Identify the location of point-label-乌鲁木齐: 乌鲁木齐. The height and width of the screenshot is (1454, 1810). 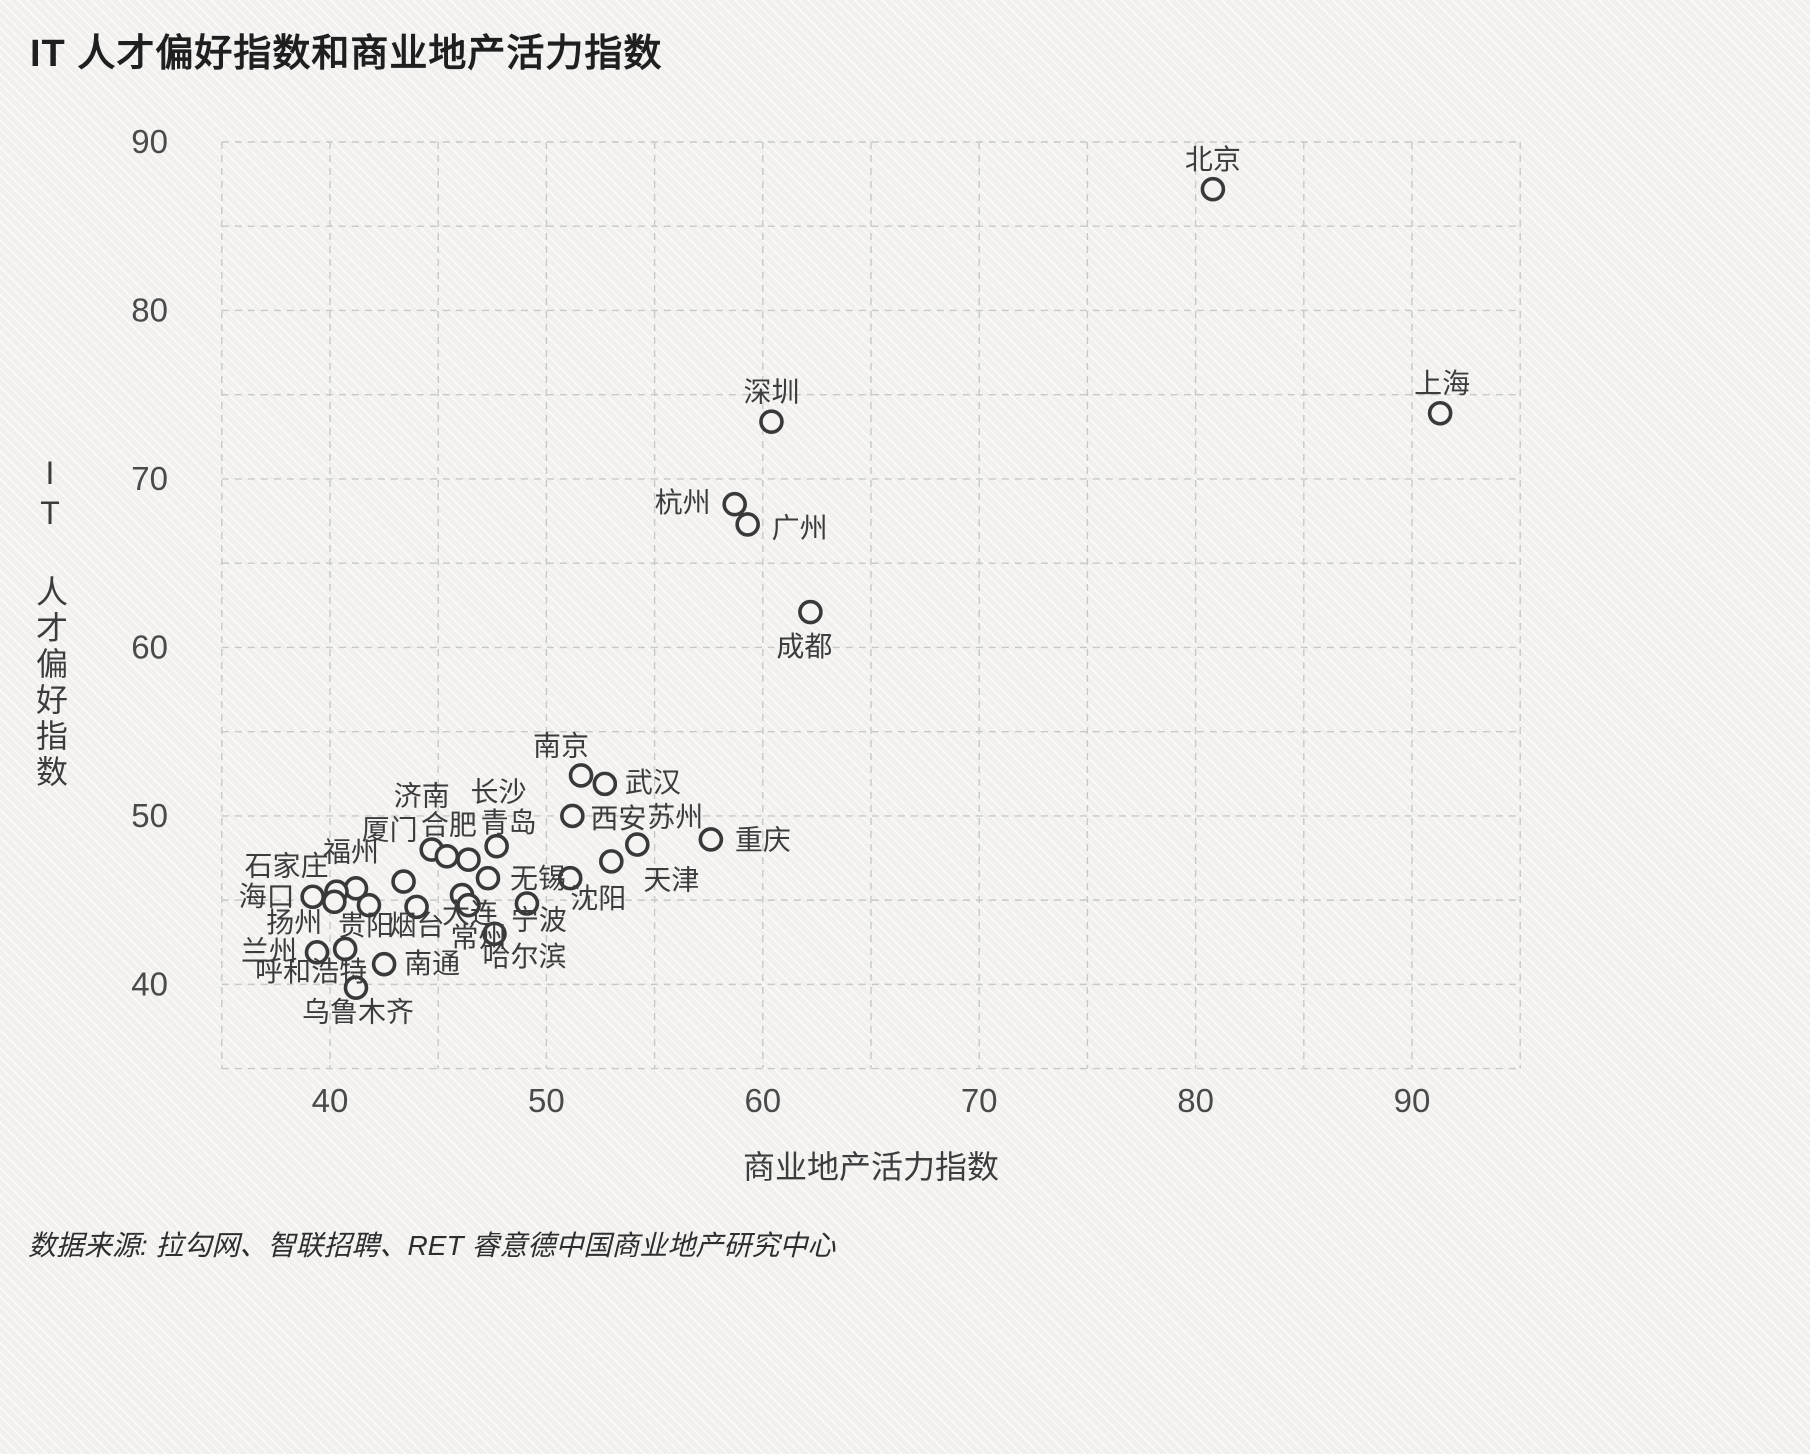
(358, 1012).